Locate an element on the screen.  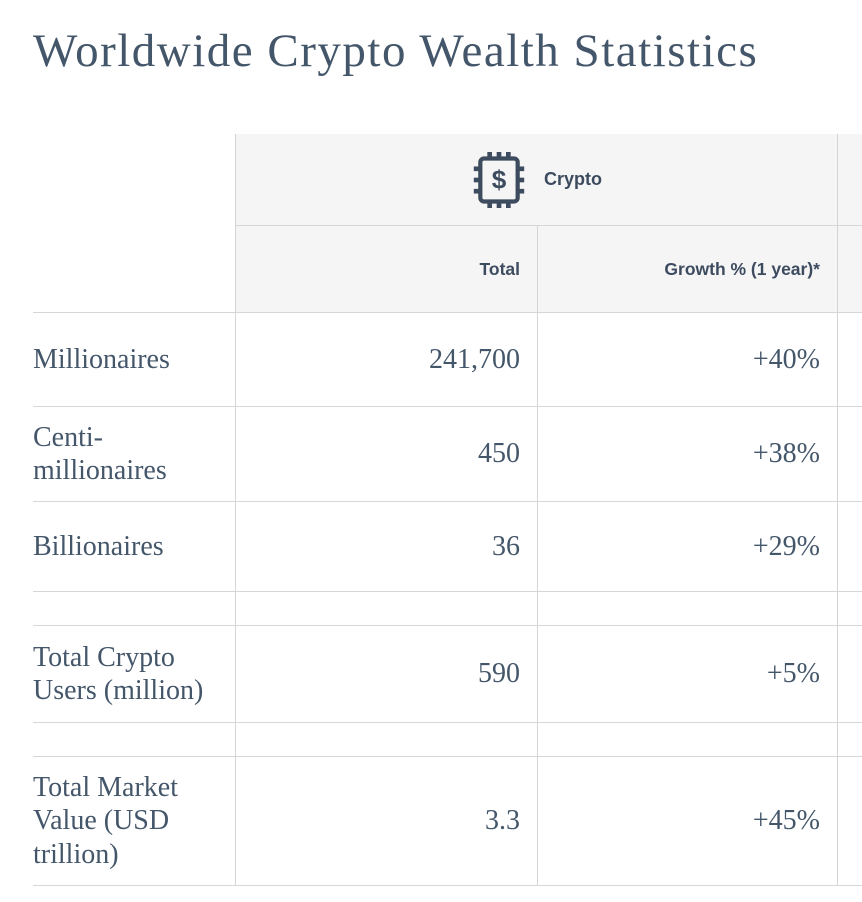
column-header-cutoff is located at coordinates (849, 268).